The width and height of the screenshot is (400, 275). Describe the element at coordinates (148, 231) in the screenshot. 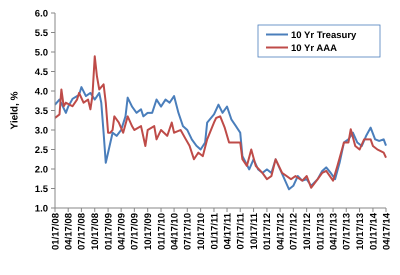

I see `x-tick-label: 10/17/09` at that location.